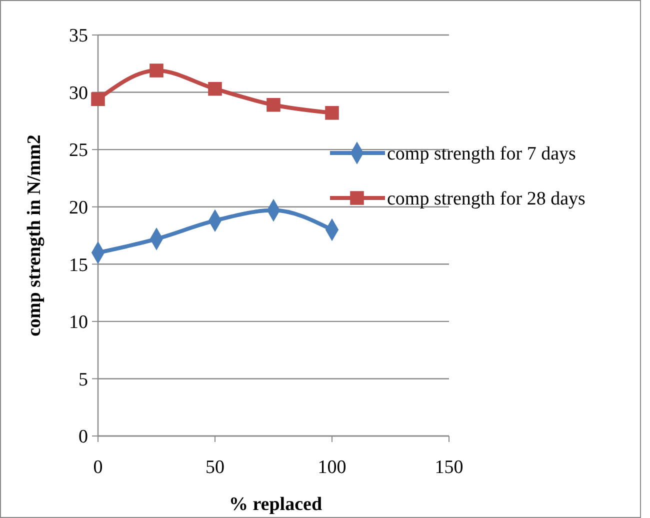 The height and width of the screenshot is (518, 650). I want to click on y-tick-label: 25, so click(78, 151).